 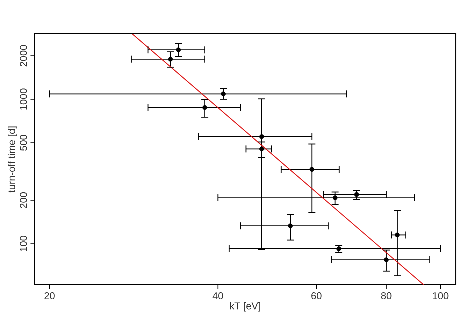 I want to click on y-tick-label: 500, so click(x=24, y=143).